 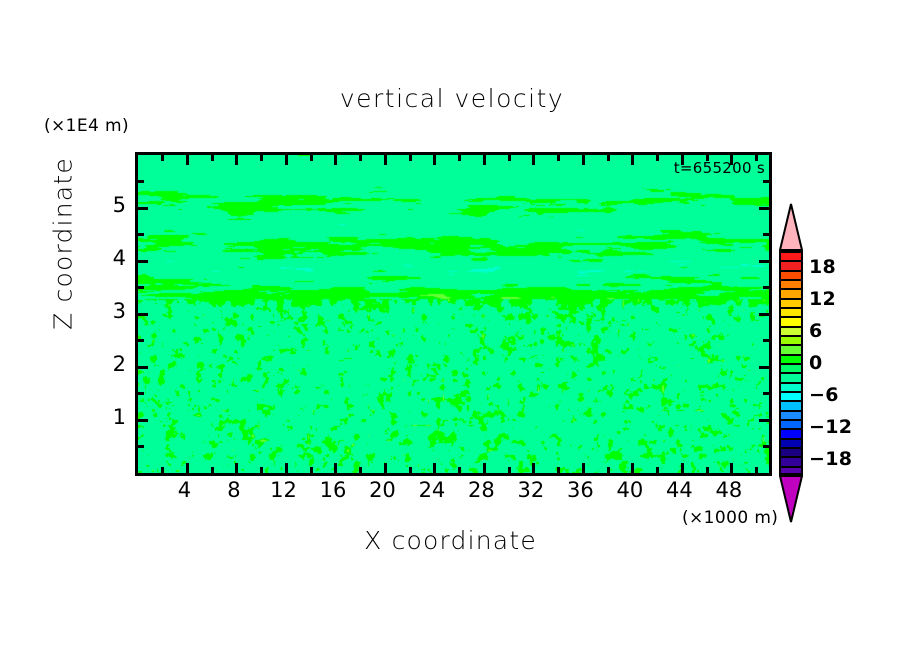 I want to click on y-axis-ticklabel: 1, so click(x=119, y=417).